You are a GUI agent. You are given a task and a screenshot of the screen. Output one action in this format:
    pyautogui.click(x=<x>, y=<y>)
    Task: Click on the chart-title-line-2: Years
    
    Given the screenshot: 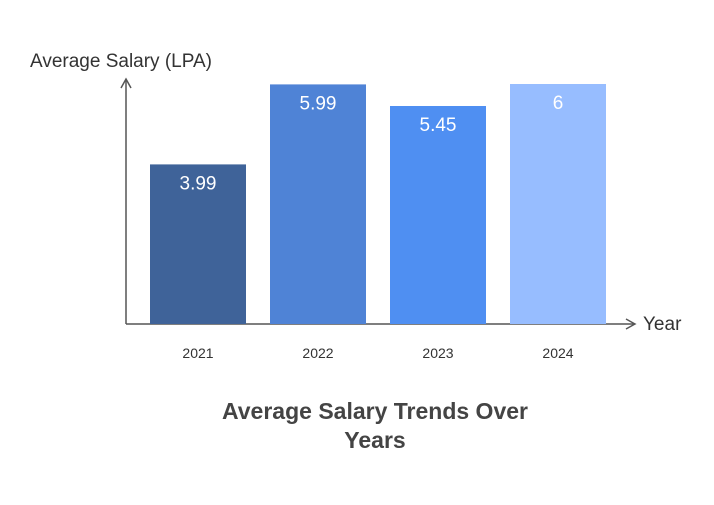 What is the action you would take?
    pyautogui.click(x=374, y=440)
    